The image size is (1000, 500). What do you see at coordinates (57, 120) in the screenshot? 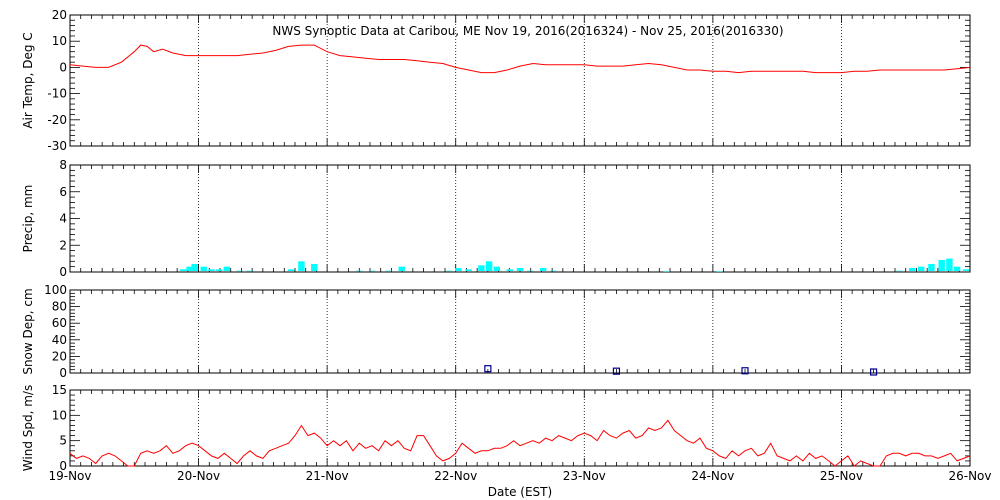
I see `y-tick-label: -20` at bounding box center [57, 120].